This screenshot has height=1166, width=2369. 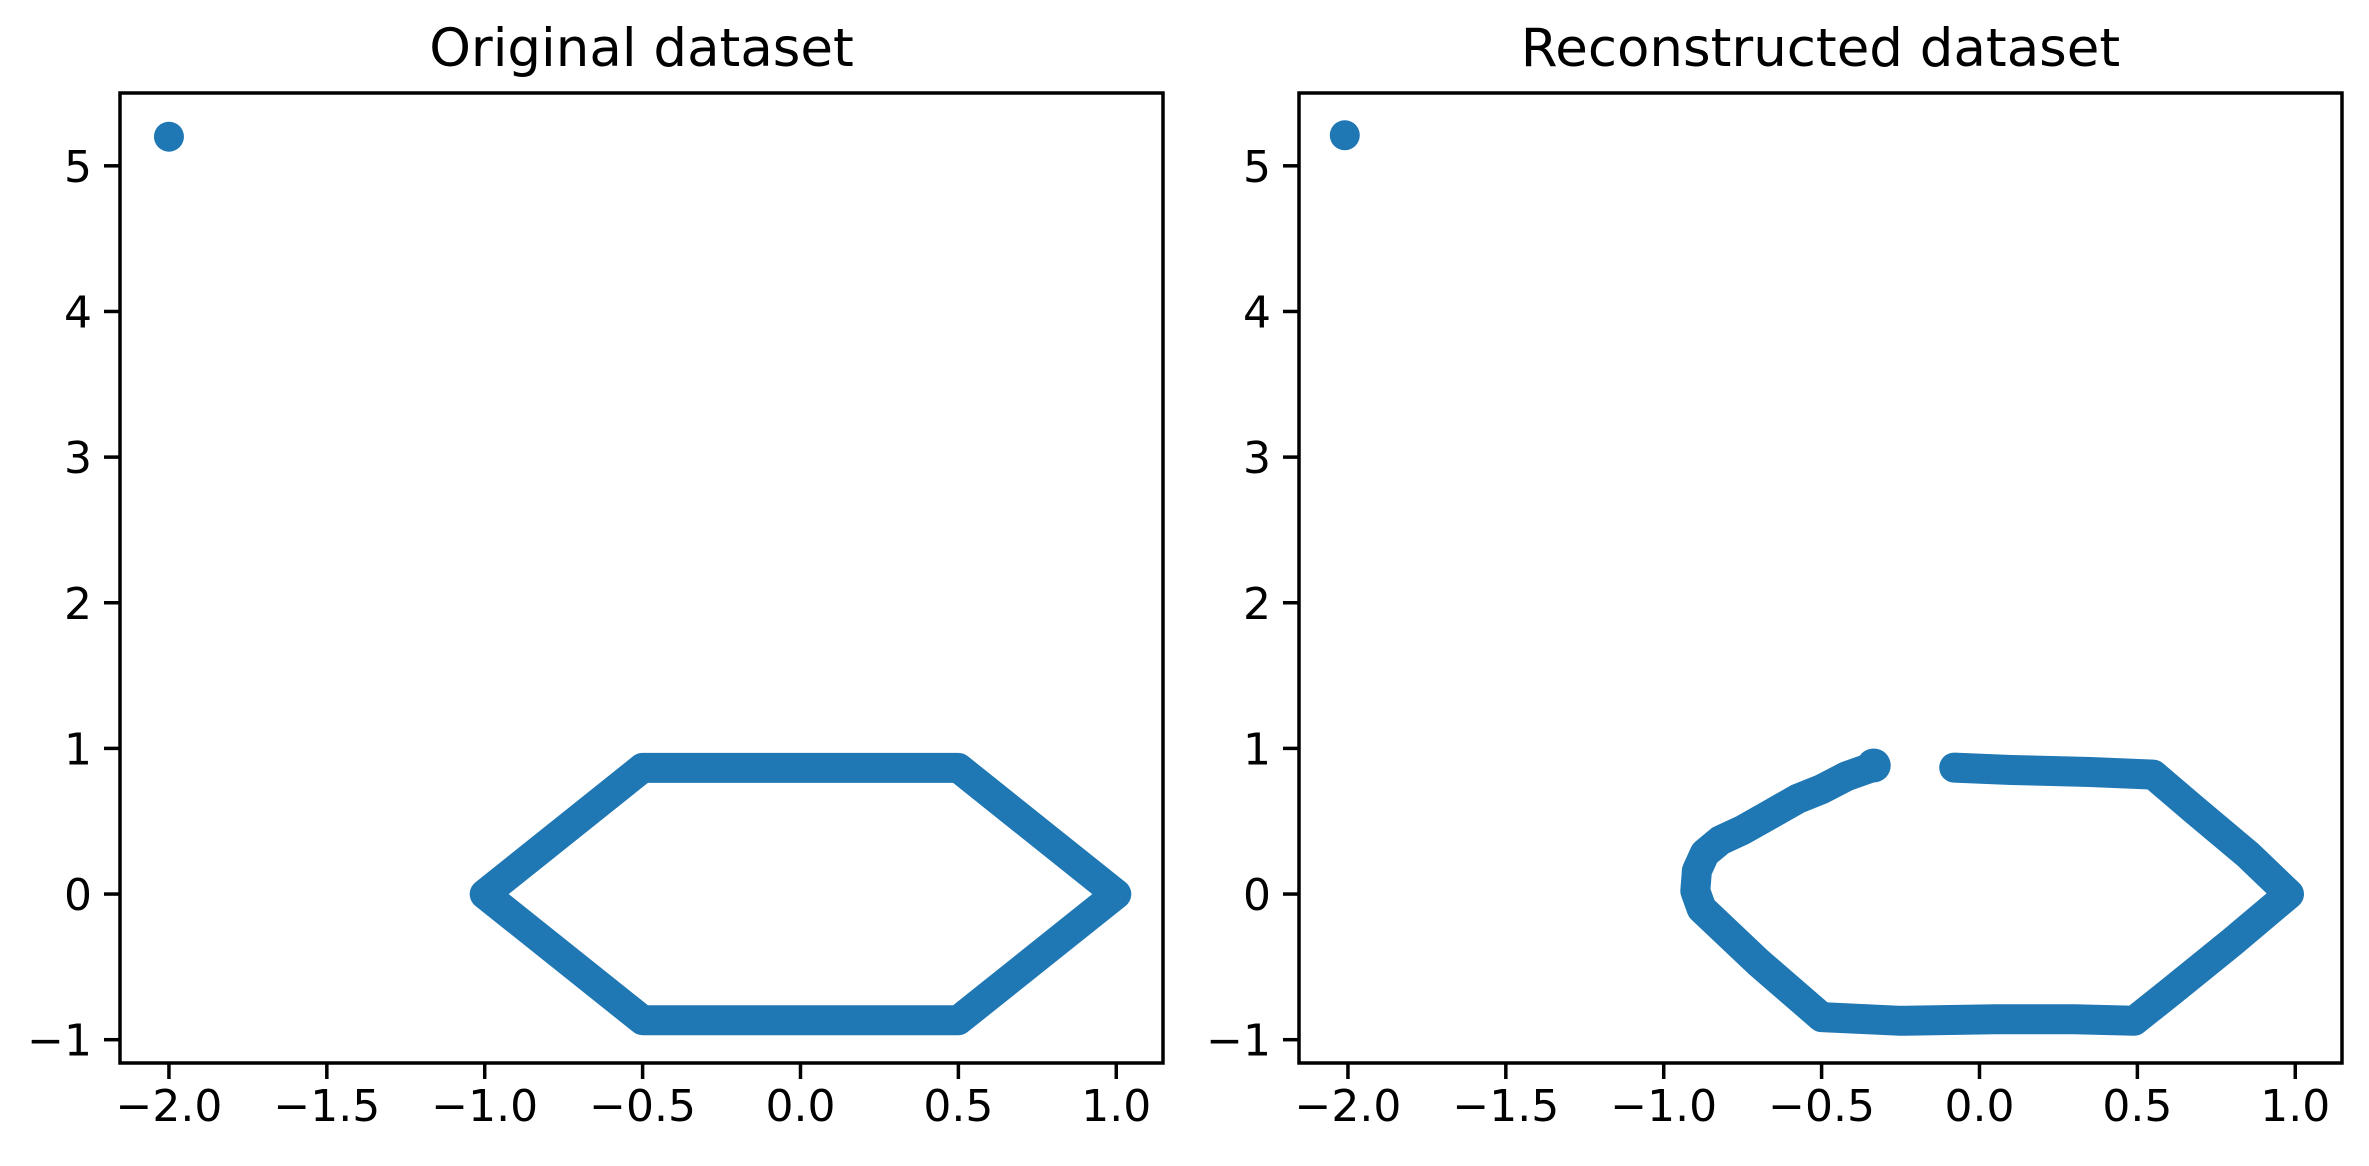 I want to click on ring-end-dot, so click(x=1873, y=765).